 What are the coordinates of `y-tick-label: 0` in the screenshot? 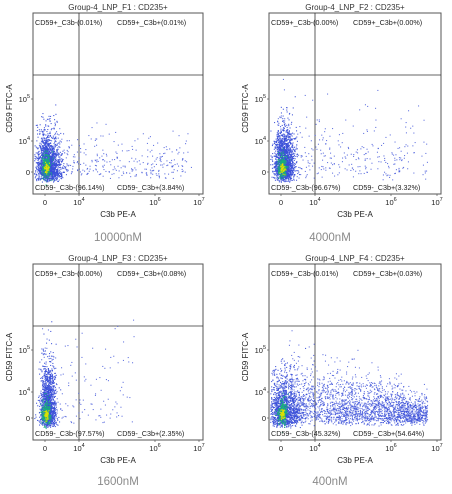 It's located at (28, 172).